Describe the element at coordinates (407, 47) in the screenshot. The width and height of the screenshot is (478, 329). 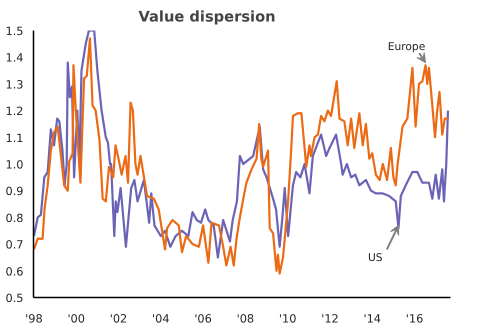
I see `annotation: Europe` at that location.